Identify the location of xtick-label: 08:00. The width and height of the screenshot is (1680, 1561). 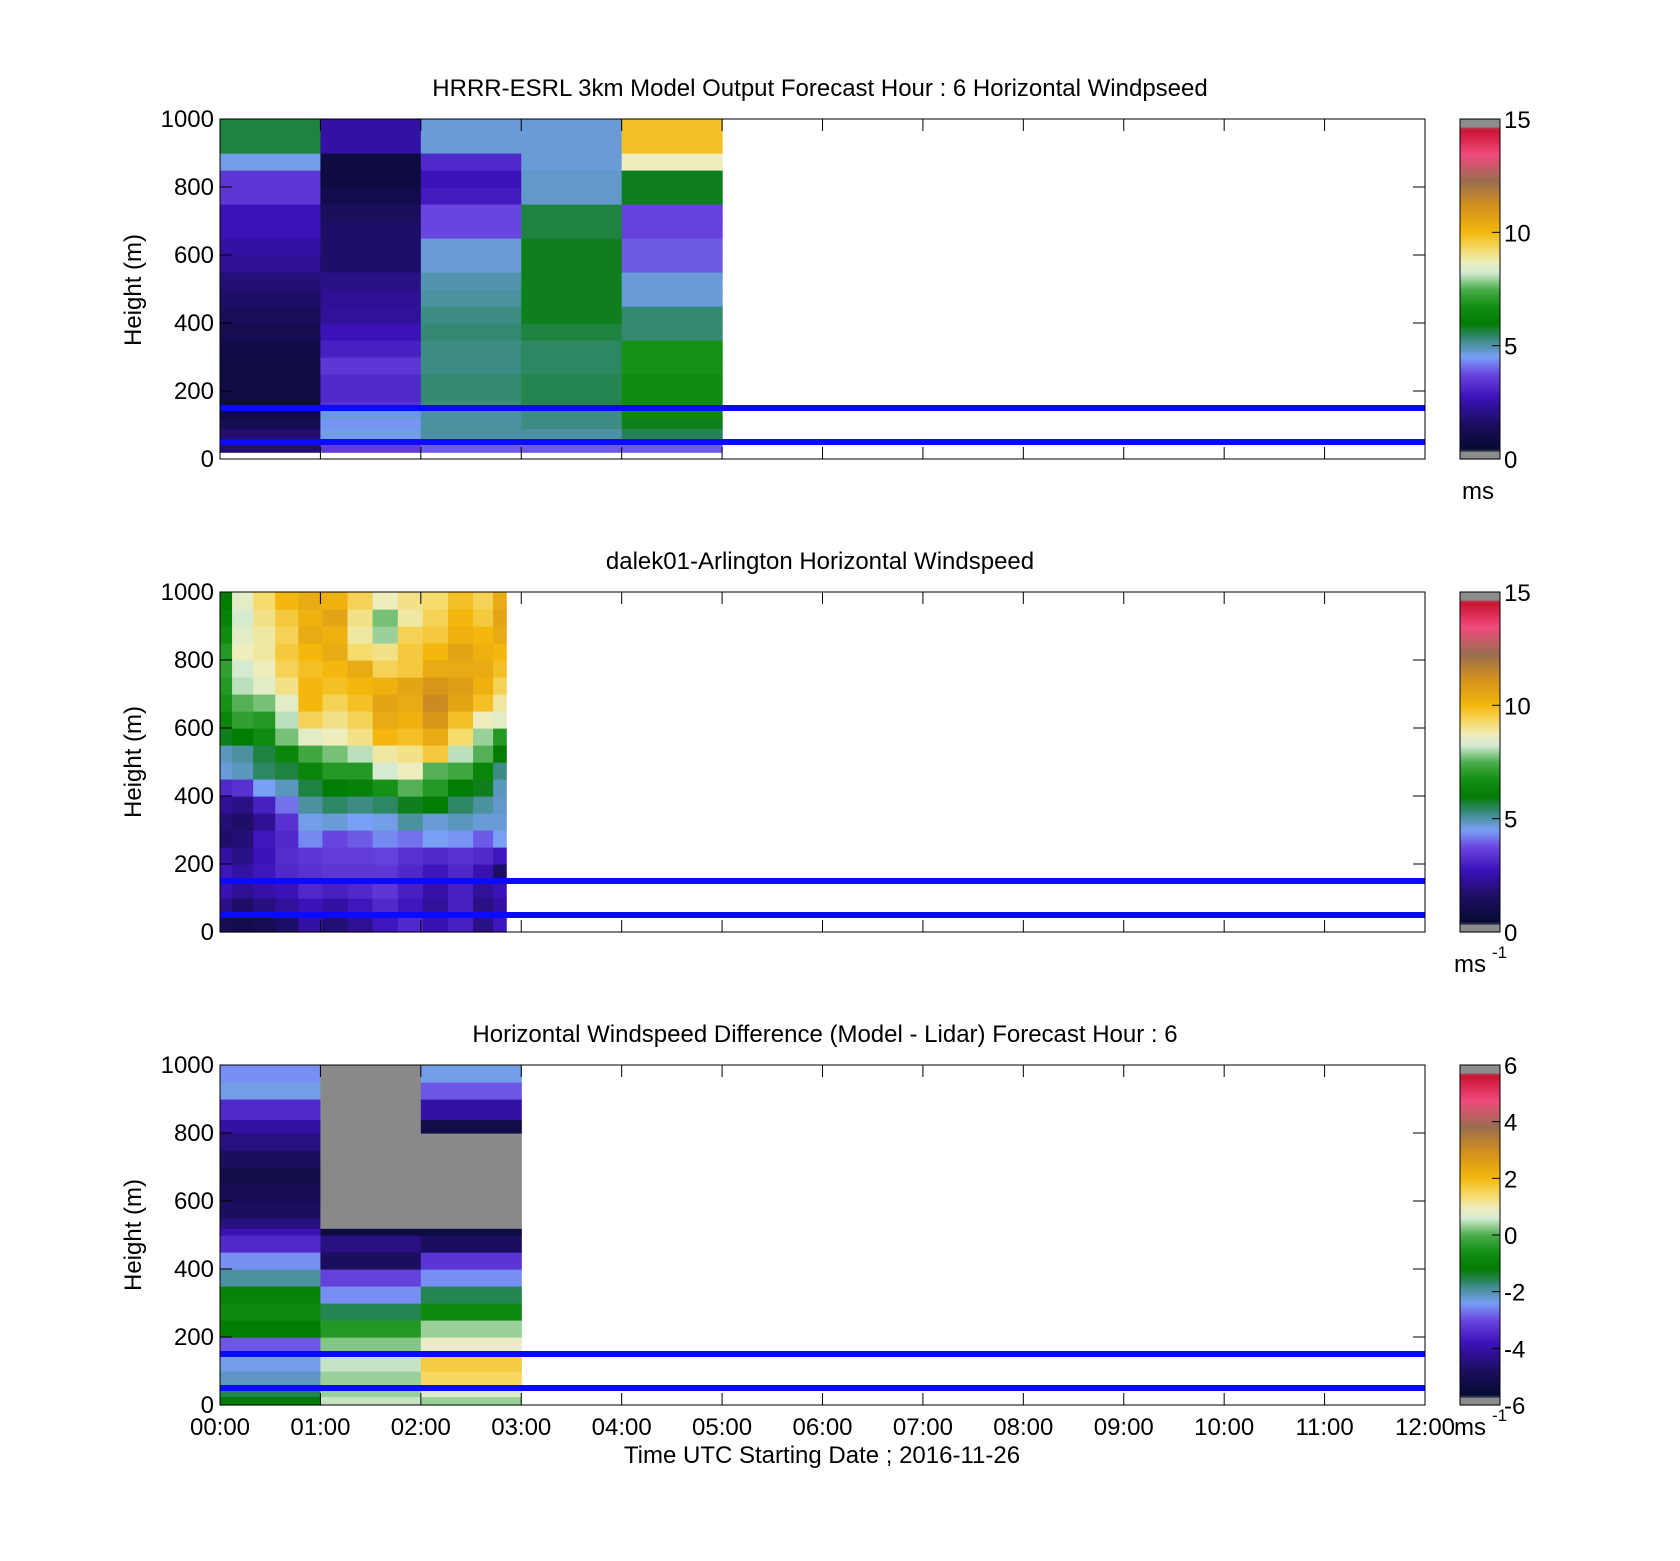
(1023, 1427).